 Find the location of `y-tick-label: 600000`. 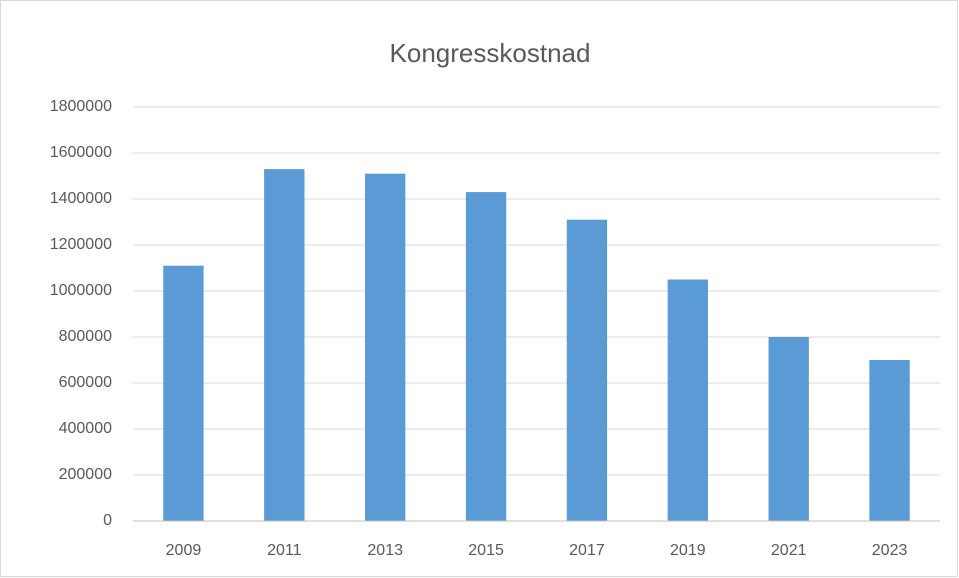

y-tick-label: 600000 is located at coordinates (85, 382).